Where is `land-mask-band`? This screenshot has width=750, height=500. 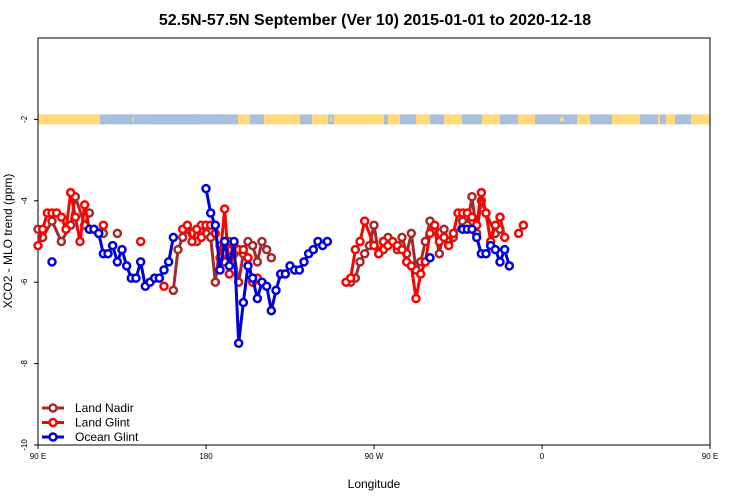 land-mask-band is located at coordinates (374, 119).